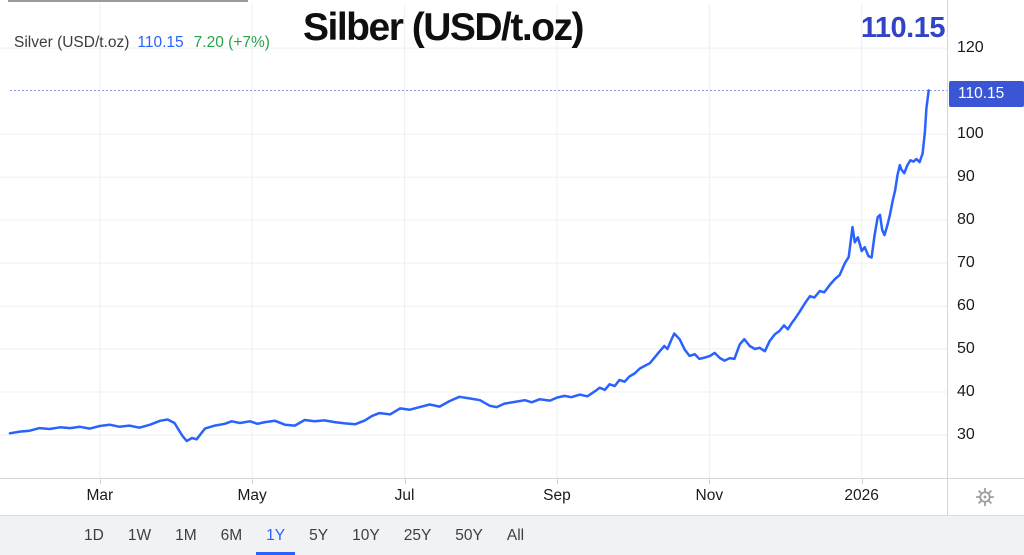  What do you see at coordinates (139, 535) in the screenshot?
I see `range-button-1w: 1W` at bounding box center [139, 535].